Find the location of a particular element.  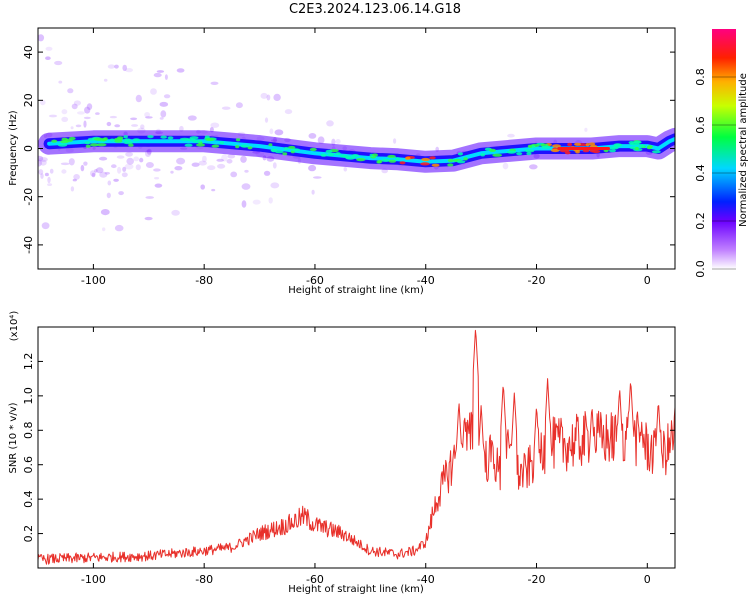

spectrogram-y-label: Frequency (Hz) is located at coordinates (13, 148).